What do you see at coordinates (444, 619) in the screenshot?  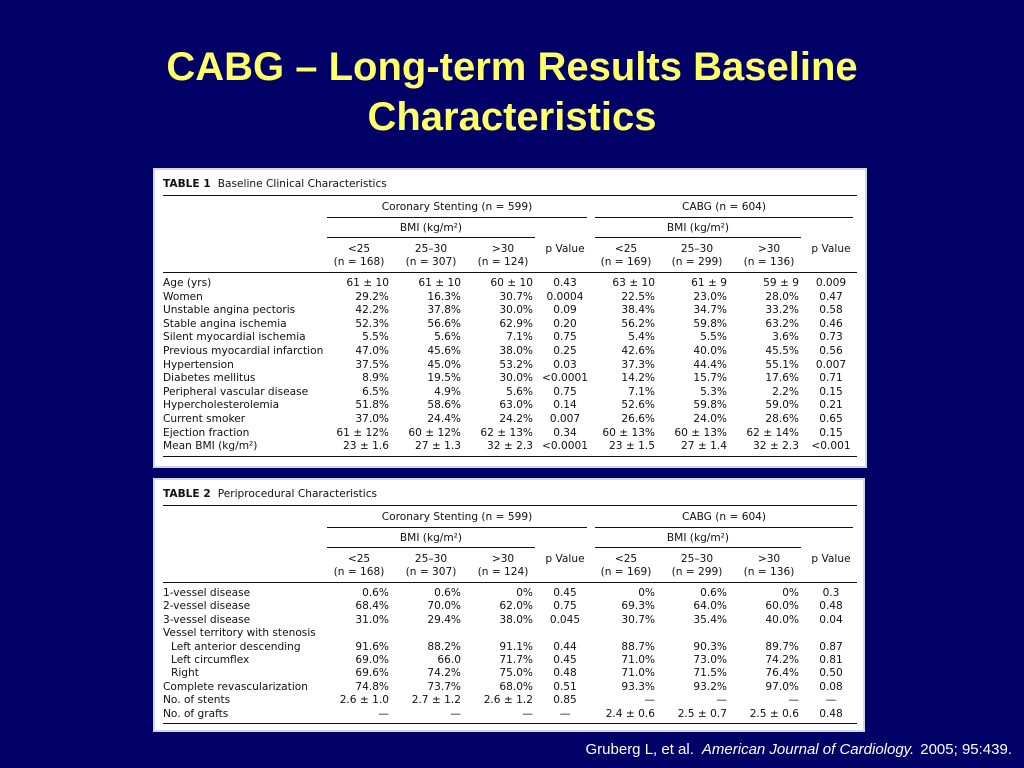 I see `table-cell: 29.4%` at bounding box center [444, 619].